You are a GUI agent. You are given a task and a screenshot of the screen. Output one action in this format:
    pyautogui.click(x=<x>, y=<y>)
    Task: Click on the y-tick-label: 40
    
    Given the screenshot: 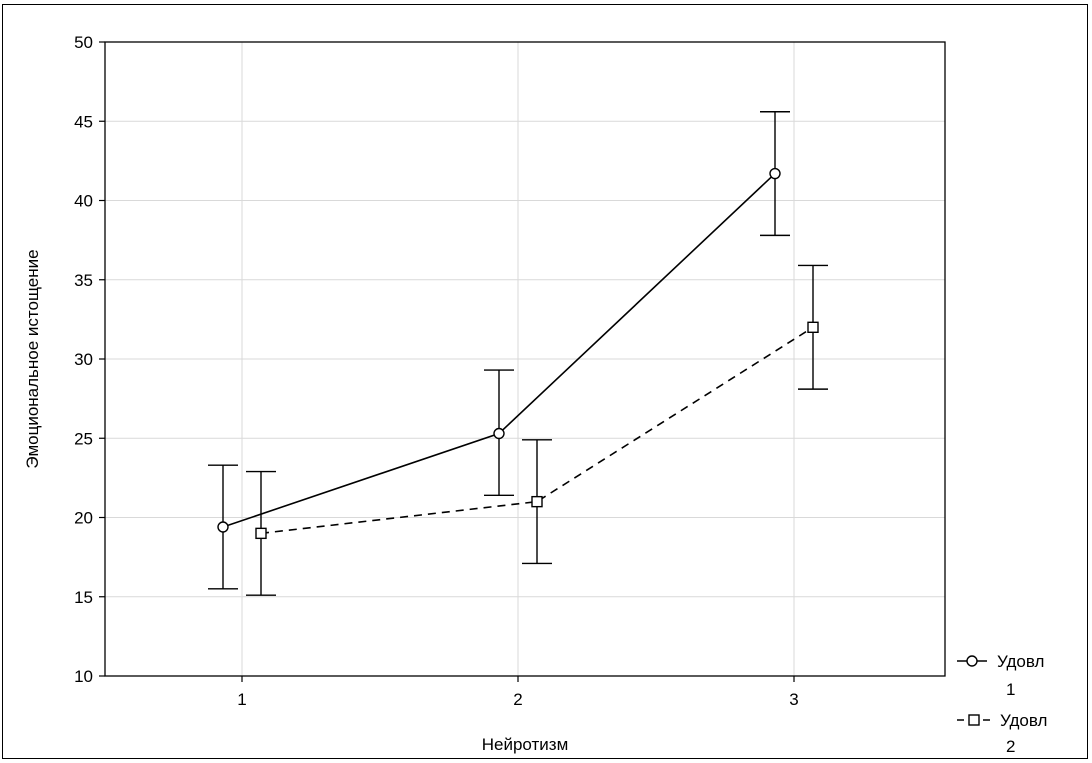 What is the action you would take?
    pyautogui.click(x=83, y=201)
    